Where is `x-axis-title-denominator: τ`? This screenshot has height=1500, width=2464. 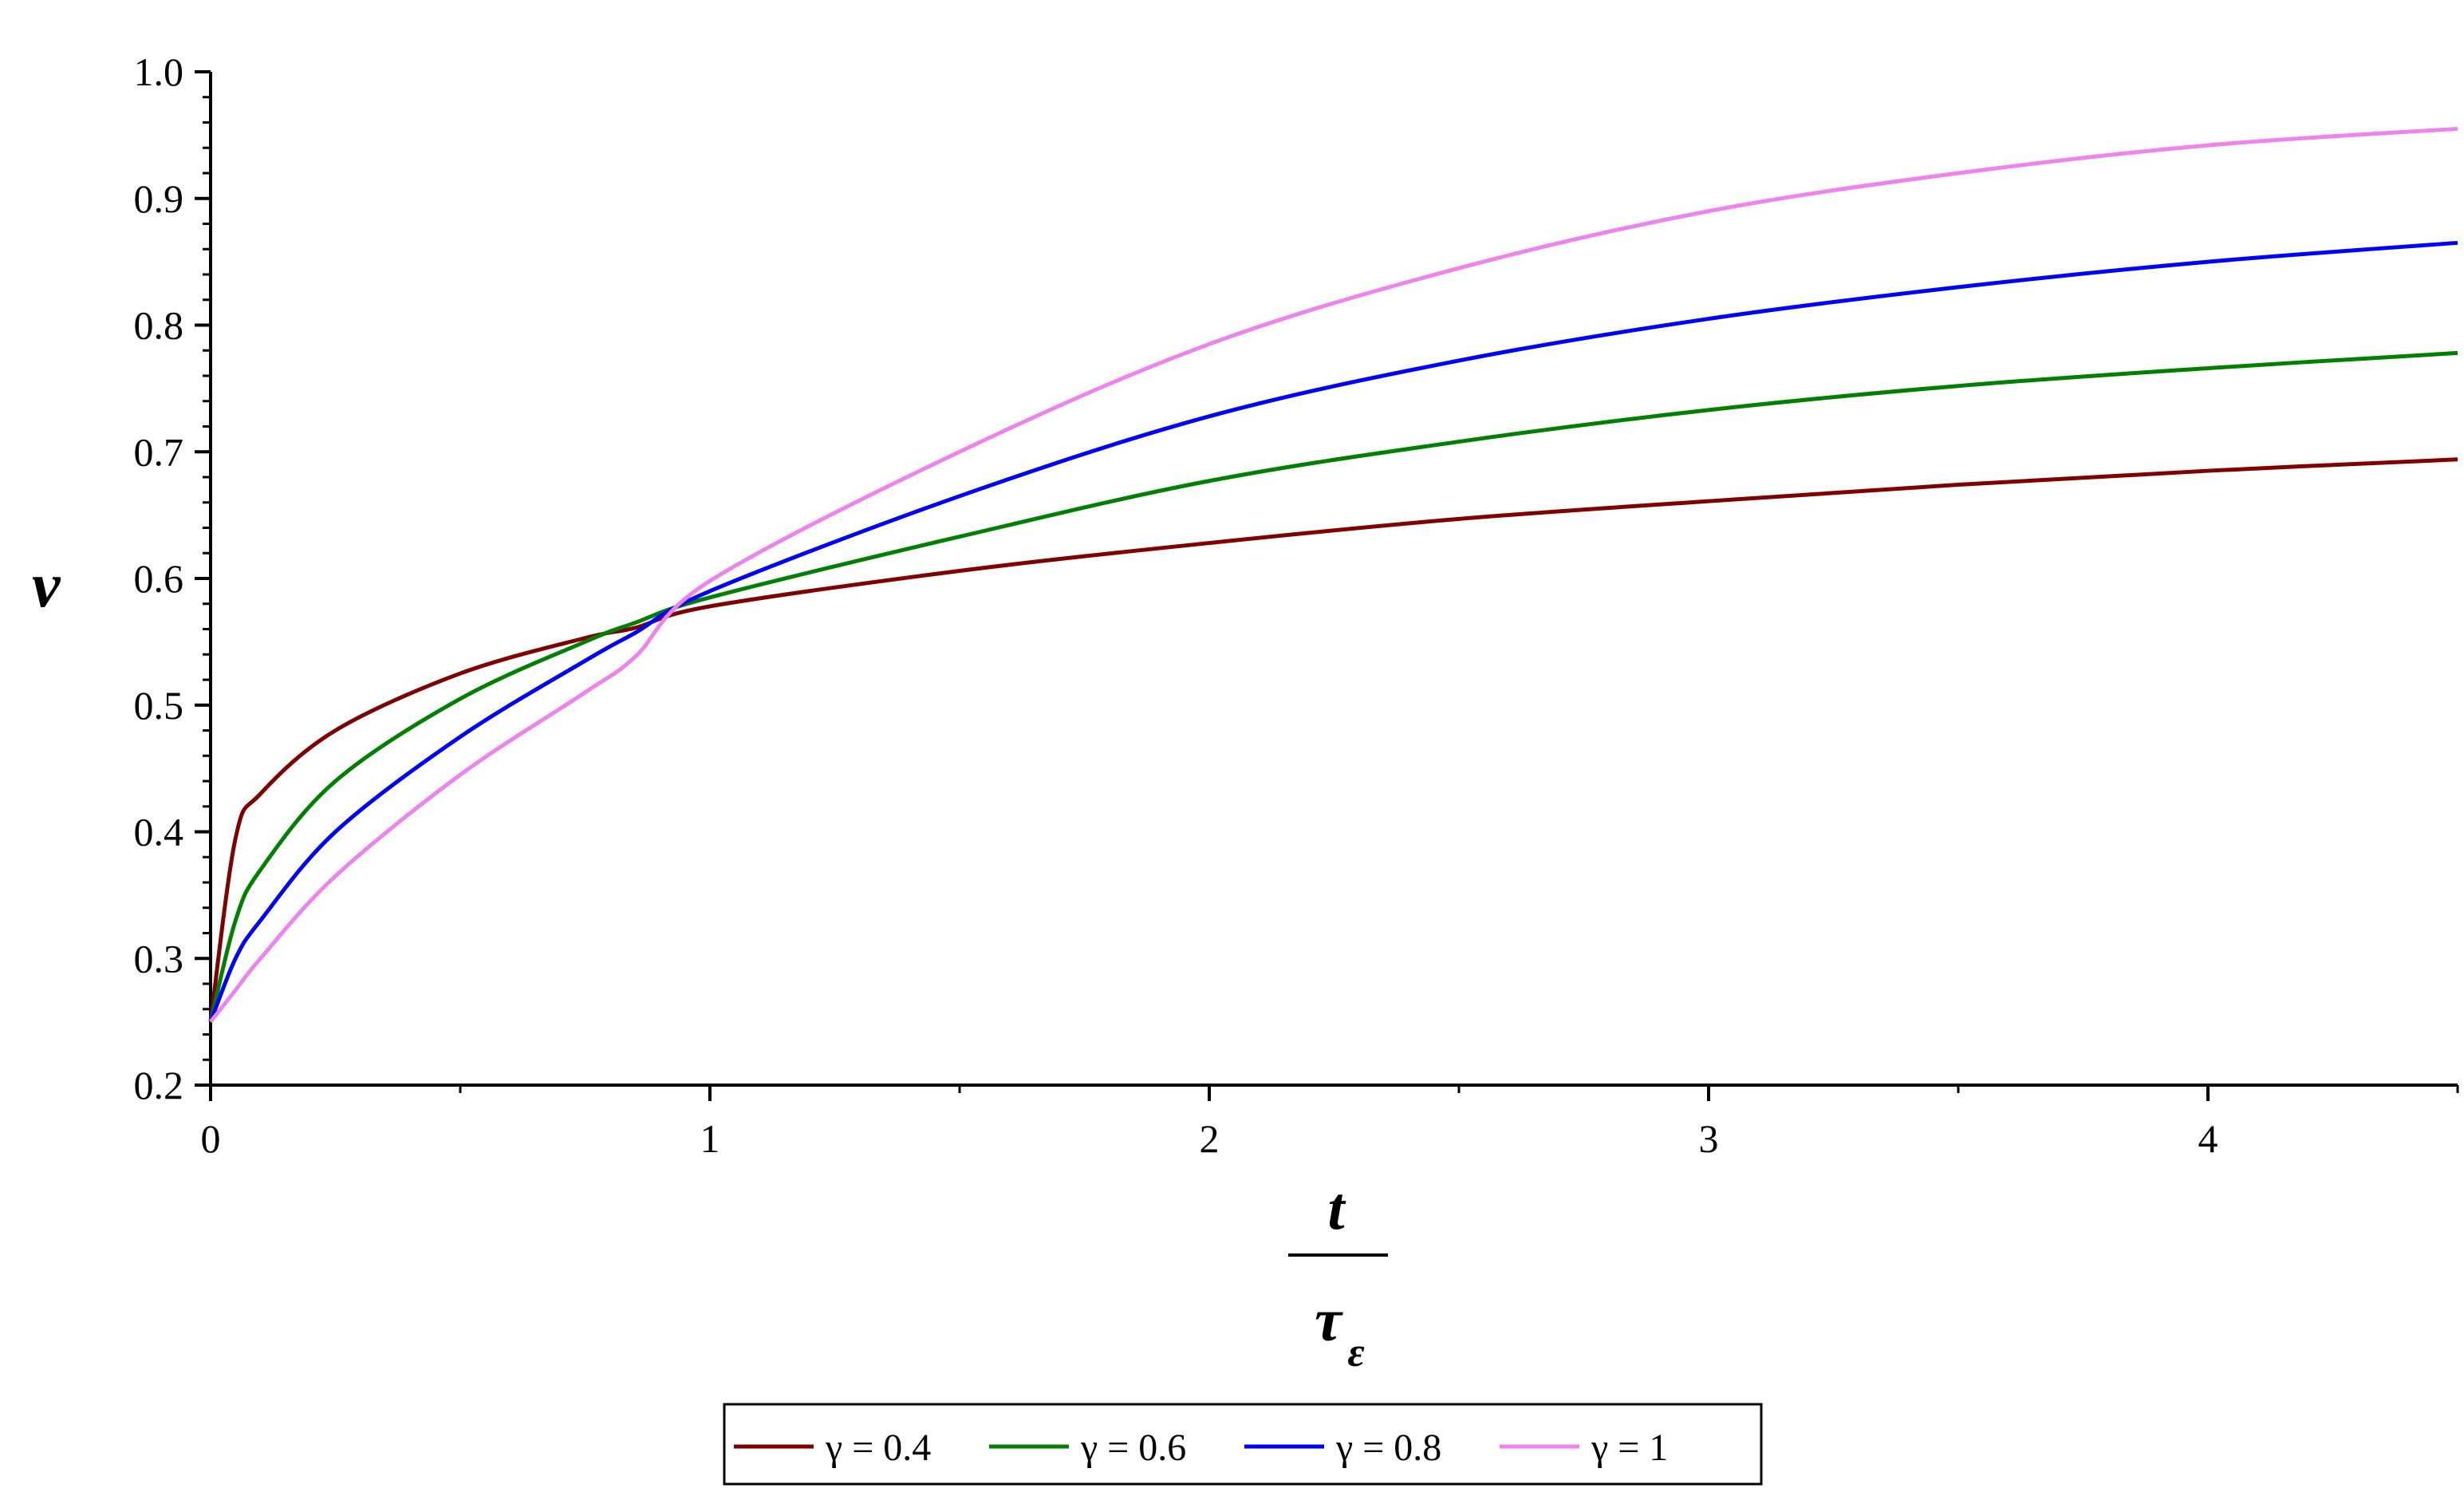
x-axis-title-denominator: τ is located at coordinates (1329, 1321).